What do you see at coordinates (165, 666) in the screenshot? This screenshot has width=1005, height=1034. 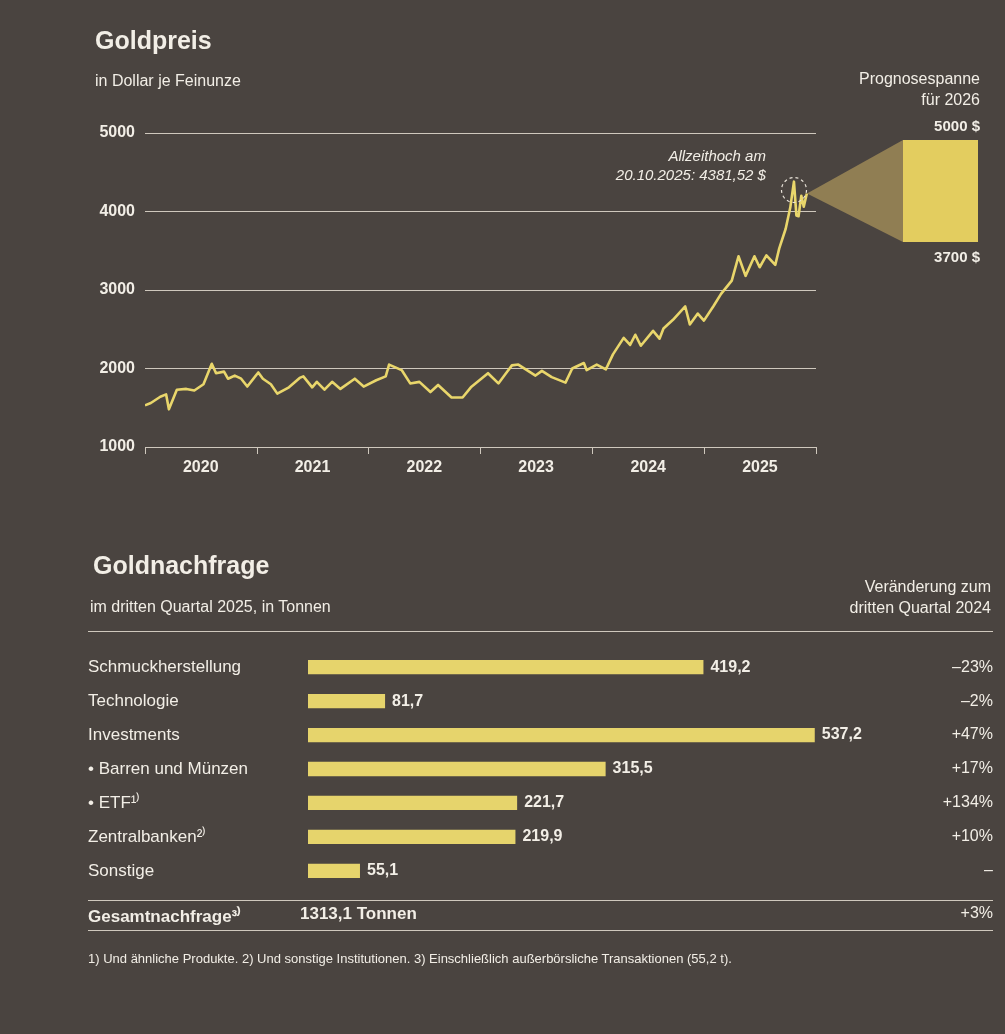 I see `y-tick-label: Schmuckherstellung` at bounding box center [165, 666].